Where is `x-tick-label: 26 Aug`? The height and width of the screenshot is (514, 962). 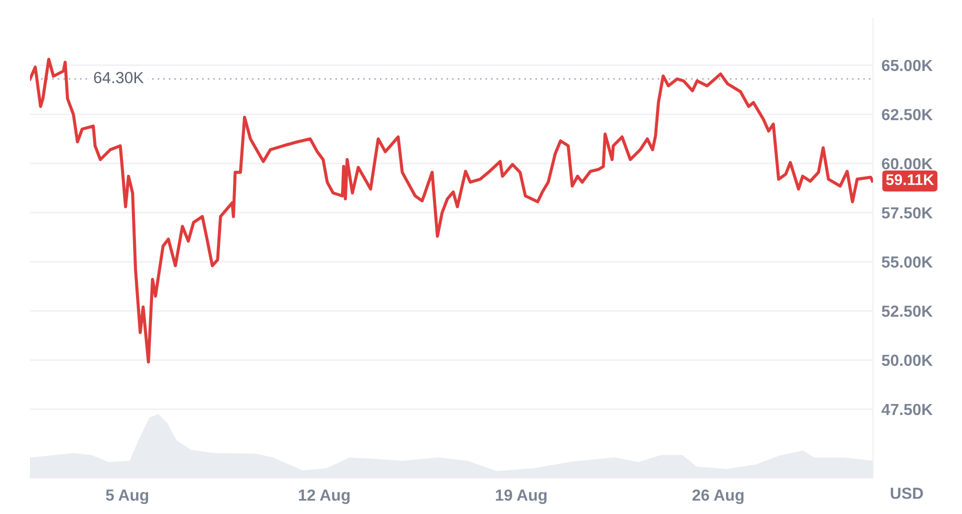
x-tick-label: 26 Aug is located at coordinates (718, 496).